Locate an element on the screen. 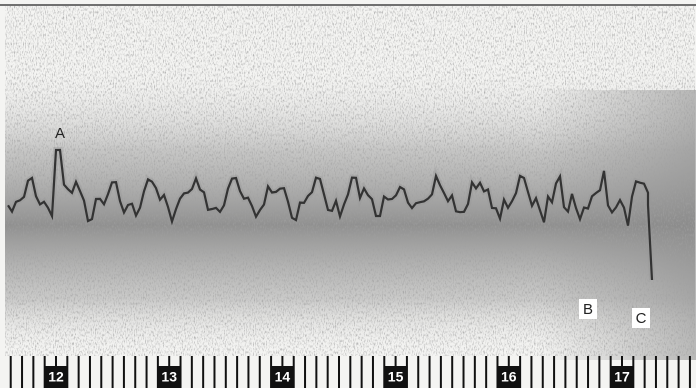  marker-label: B is located at coordinates (588, 309).